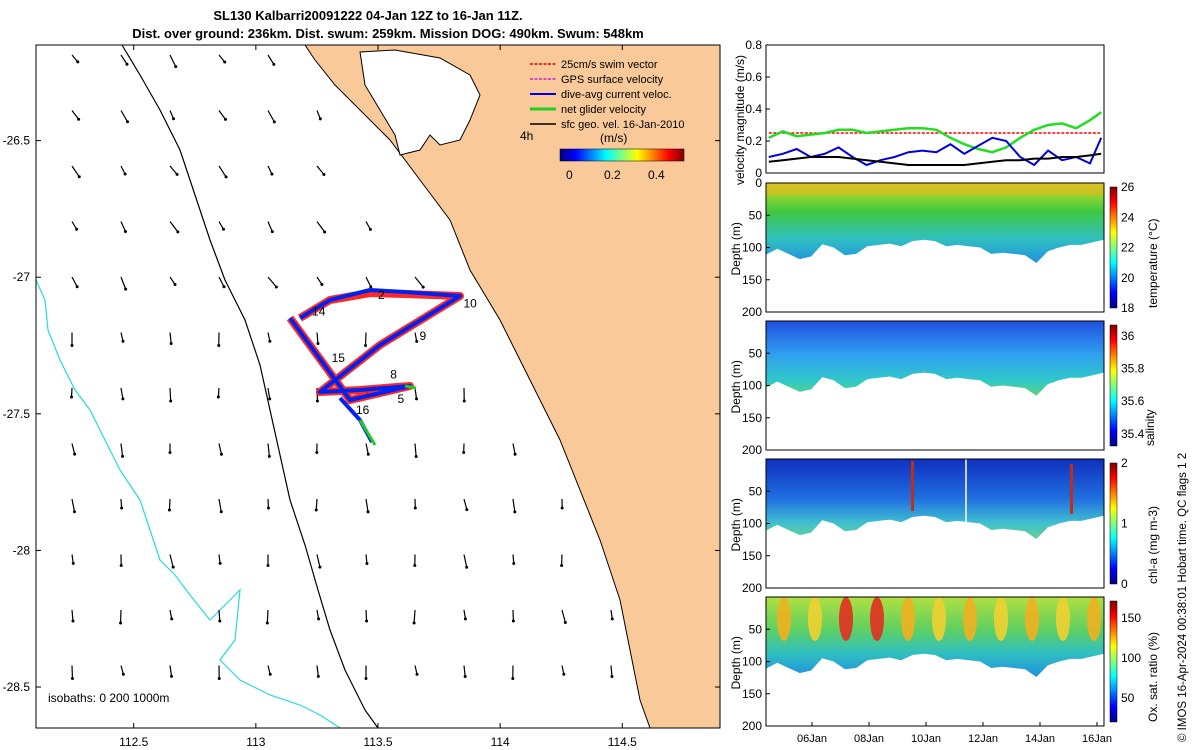  I want to click on section-colorbar-tick: 0, so click(1124, 584).